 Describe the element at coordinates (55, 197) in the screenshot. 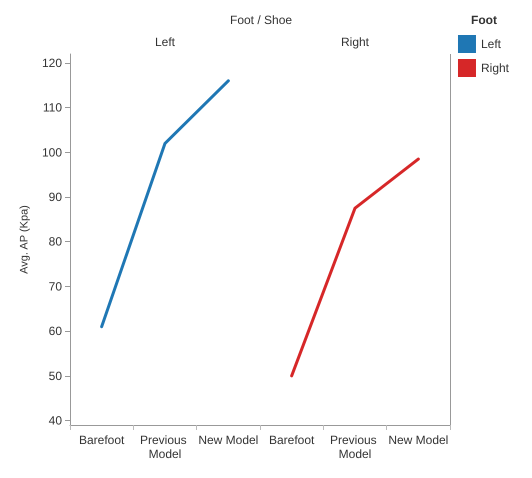

I see `y-tick-label: 90` at that location.